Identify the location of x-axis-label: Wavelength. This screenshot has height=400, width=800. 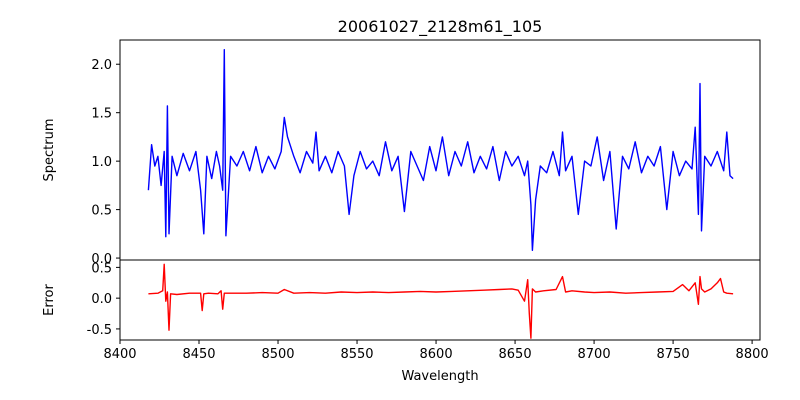
(439, 376).